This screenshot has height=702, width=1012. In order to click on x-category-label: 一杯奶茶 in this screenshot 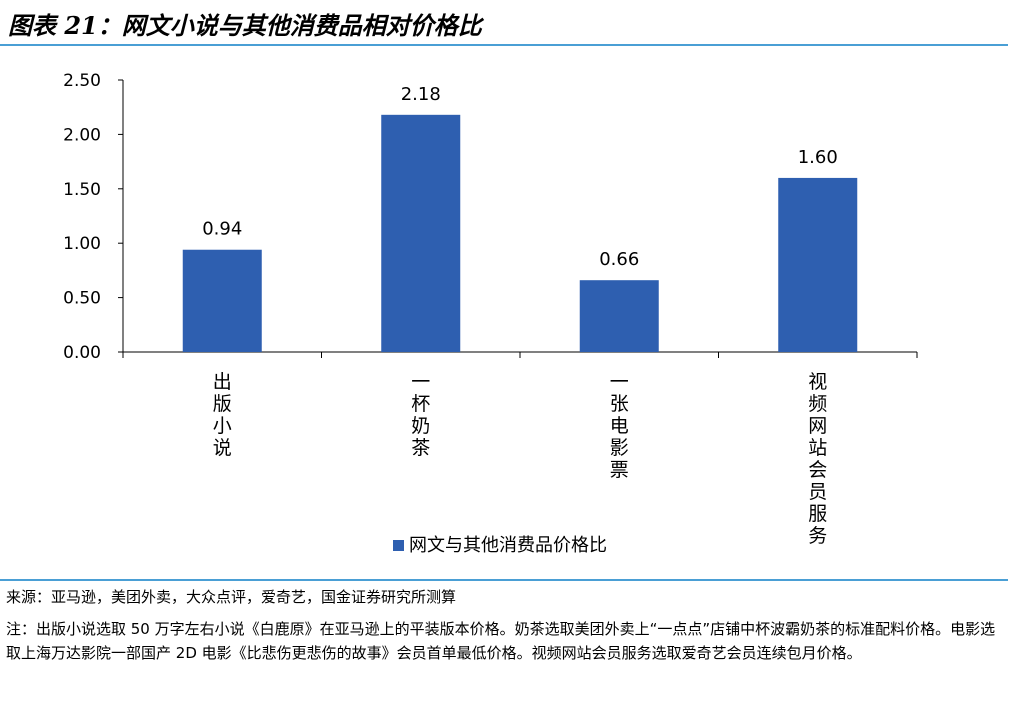, I will do `click(420, 415)`.